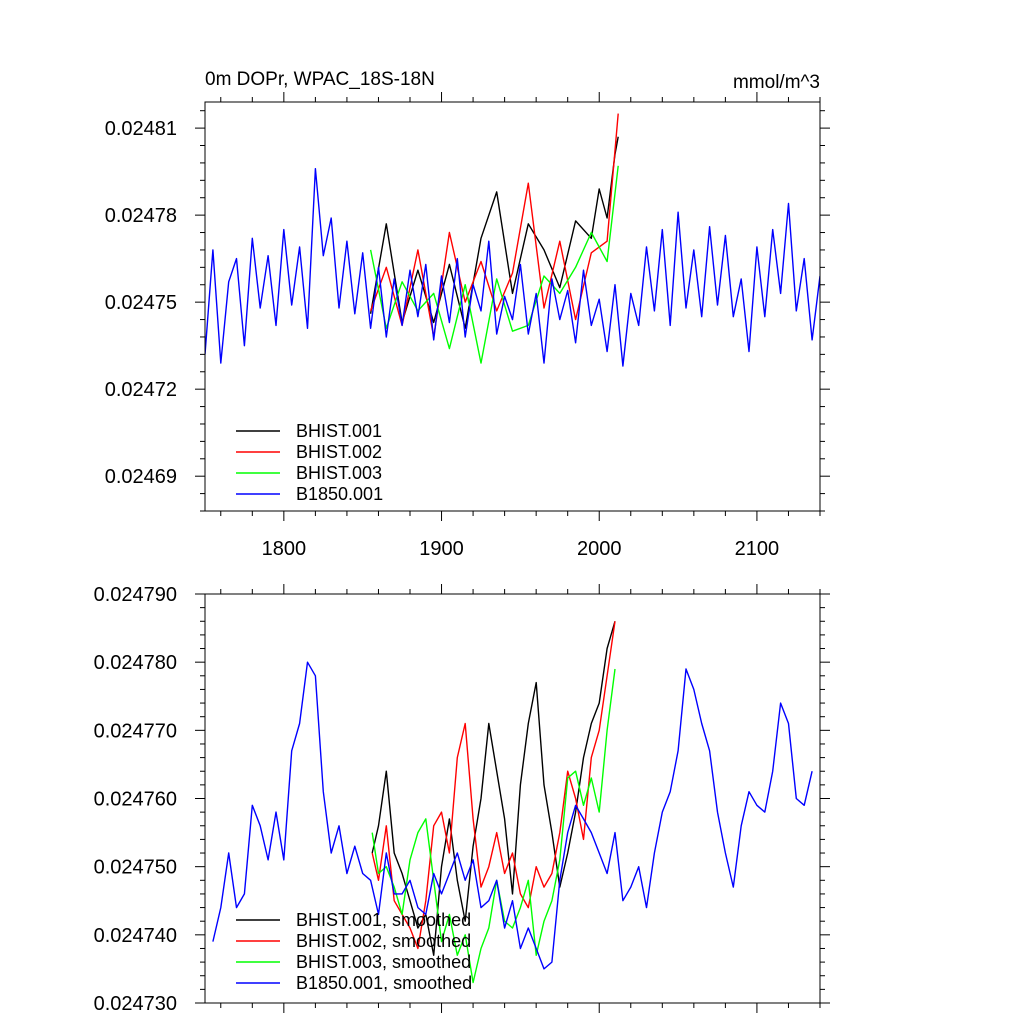  I want to click on legend-label-1: BHIST.001, smoothed, so click(383, 920).